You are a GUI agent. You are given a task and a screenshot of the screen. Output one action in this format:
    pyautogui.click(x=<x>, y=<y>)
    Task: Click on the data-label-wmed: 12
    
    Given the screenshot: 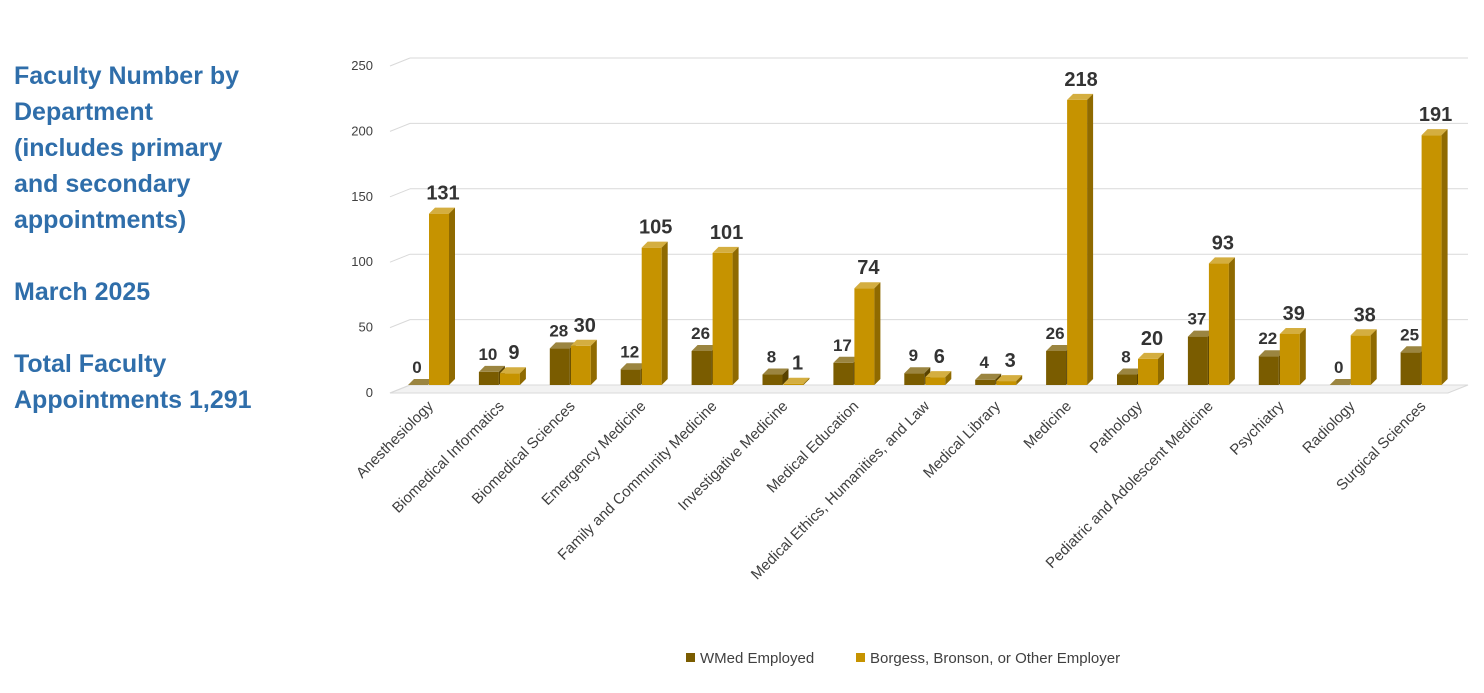 What is the action you would take?
    pyautogui.click(x=629, y=351)
    